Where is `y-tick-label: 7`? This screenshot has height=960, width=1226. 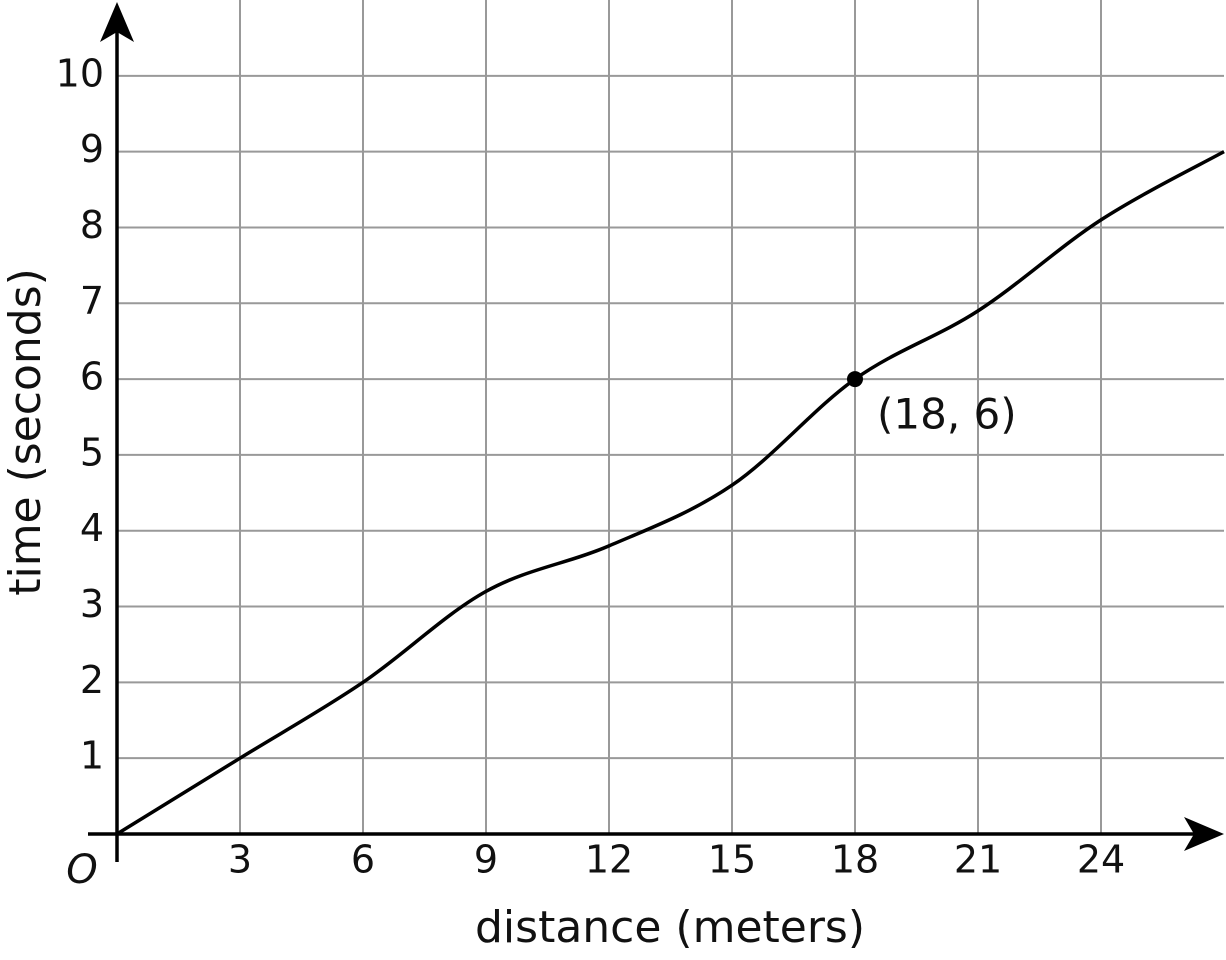
y-tick-label: 7 is located at coordinates (92, 301).